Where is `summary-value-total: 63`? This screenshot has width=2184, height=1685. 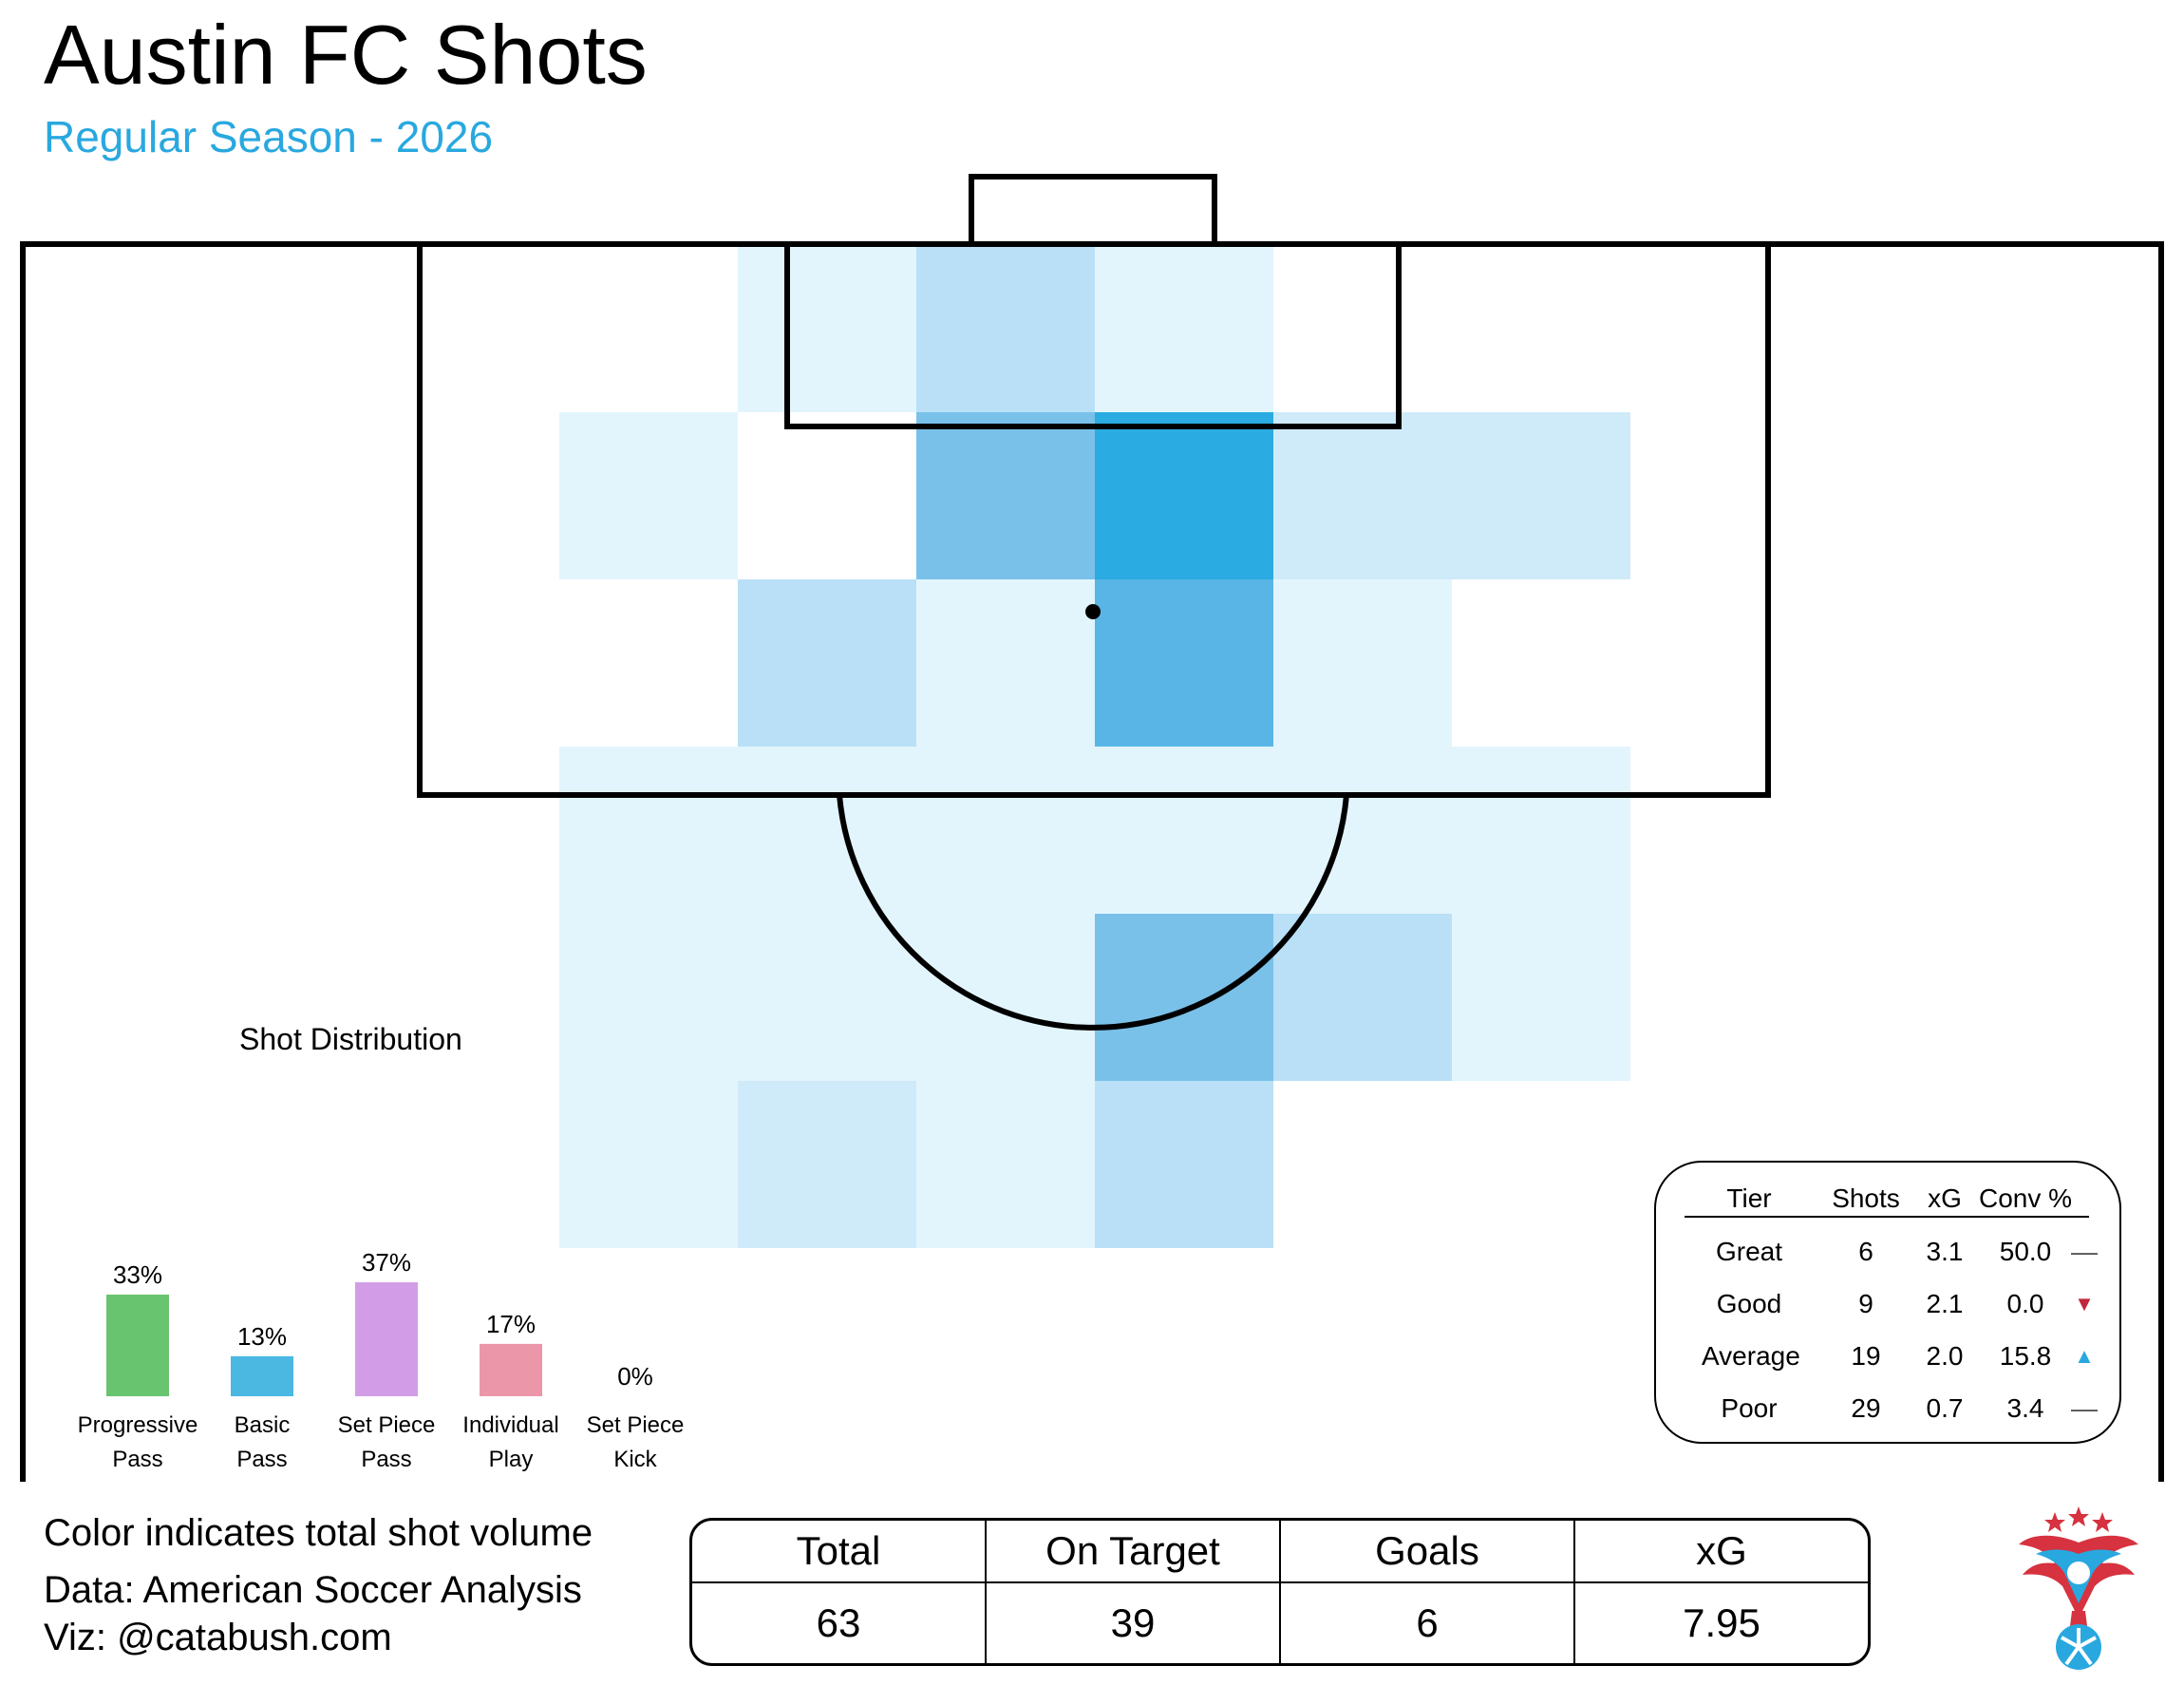 summary-value-total: 63 is located at coordinates (840, 1623).